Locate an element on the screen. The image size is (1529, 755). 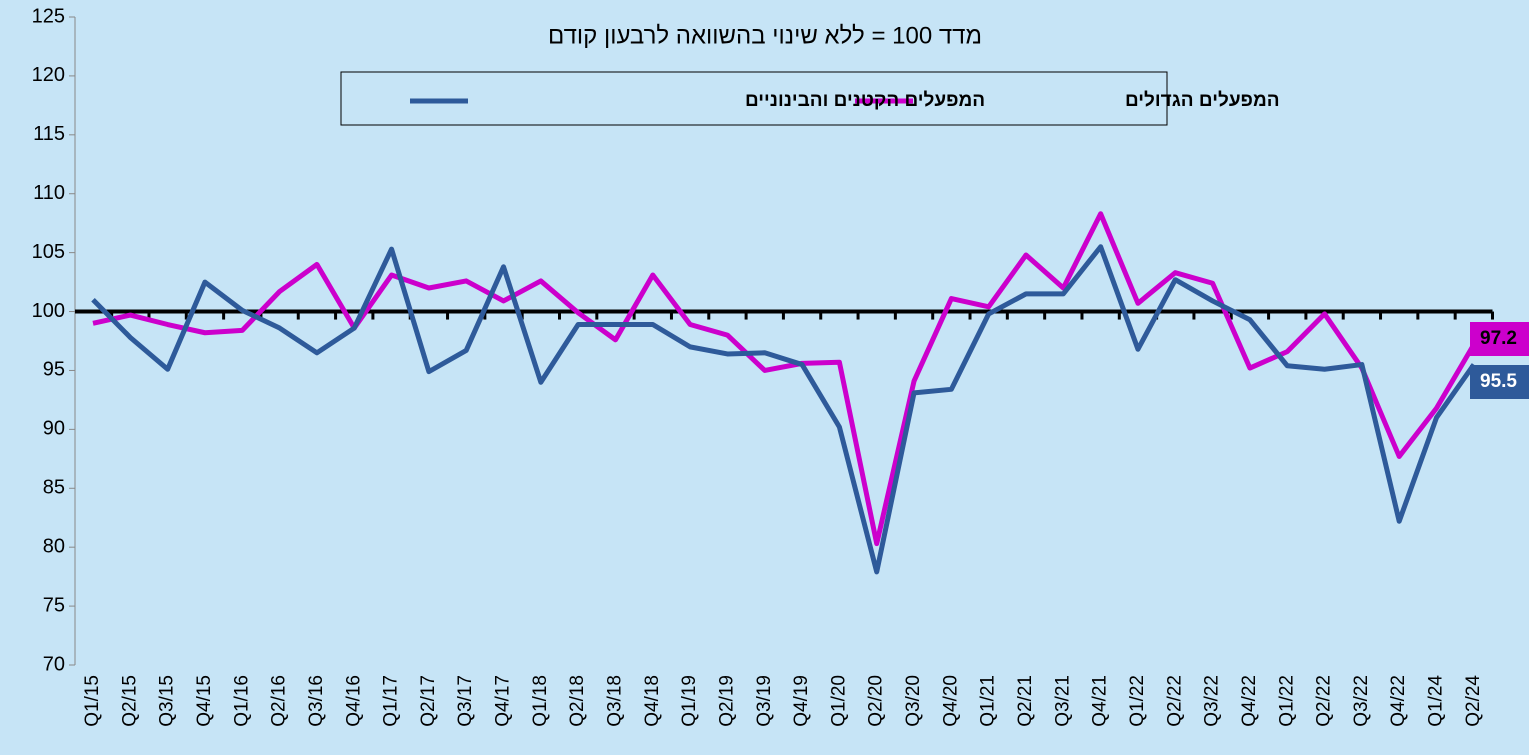
x-tick-label: Q3/15 is located at coordinates (167, 701).